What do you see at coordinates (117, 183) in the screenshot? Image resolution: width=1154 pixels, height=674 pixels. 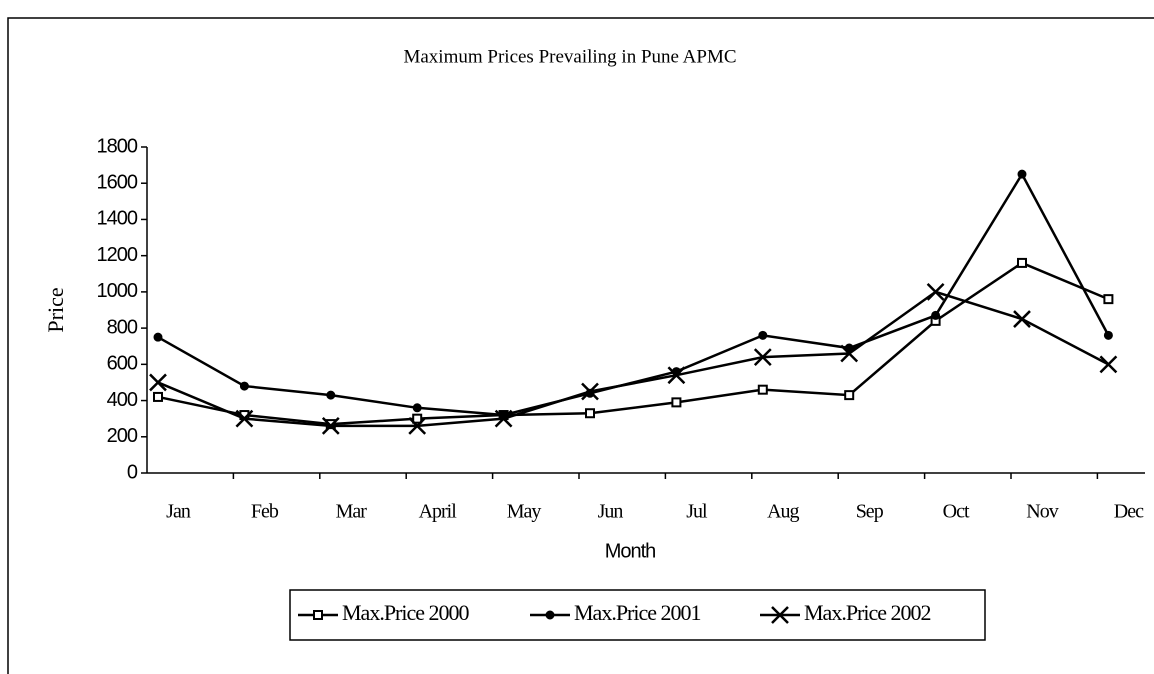 I see `y-tick-label: 1600` at bounding box center [117, 183].